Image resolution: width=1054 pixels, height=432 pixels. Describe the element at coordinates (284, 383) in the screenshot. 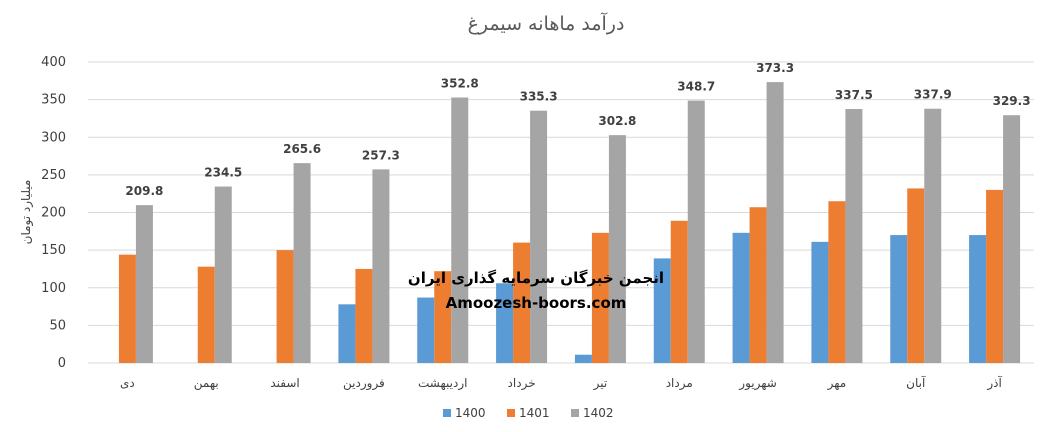

I see `x-tick-label: اسفند` at that location.